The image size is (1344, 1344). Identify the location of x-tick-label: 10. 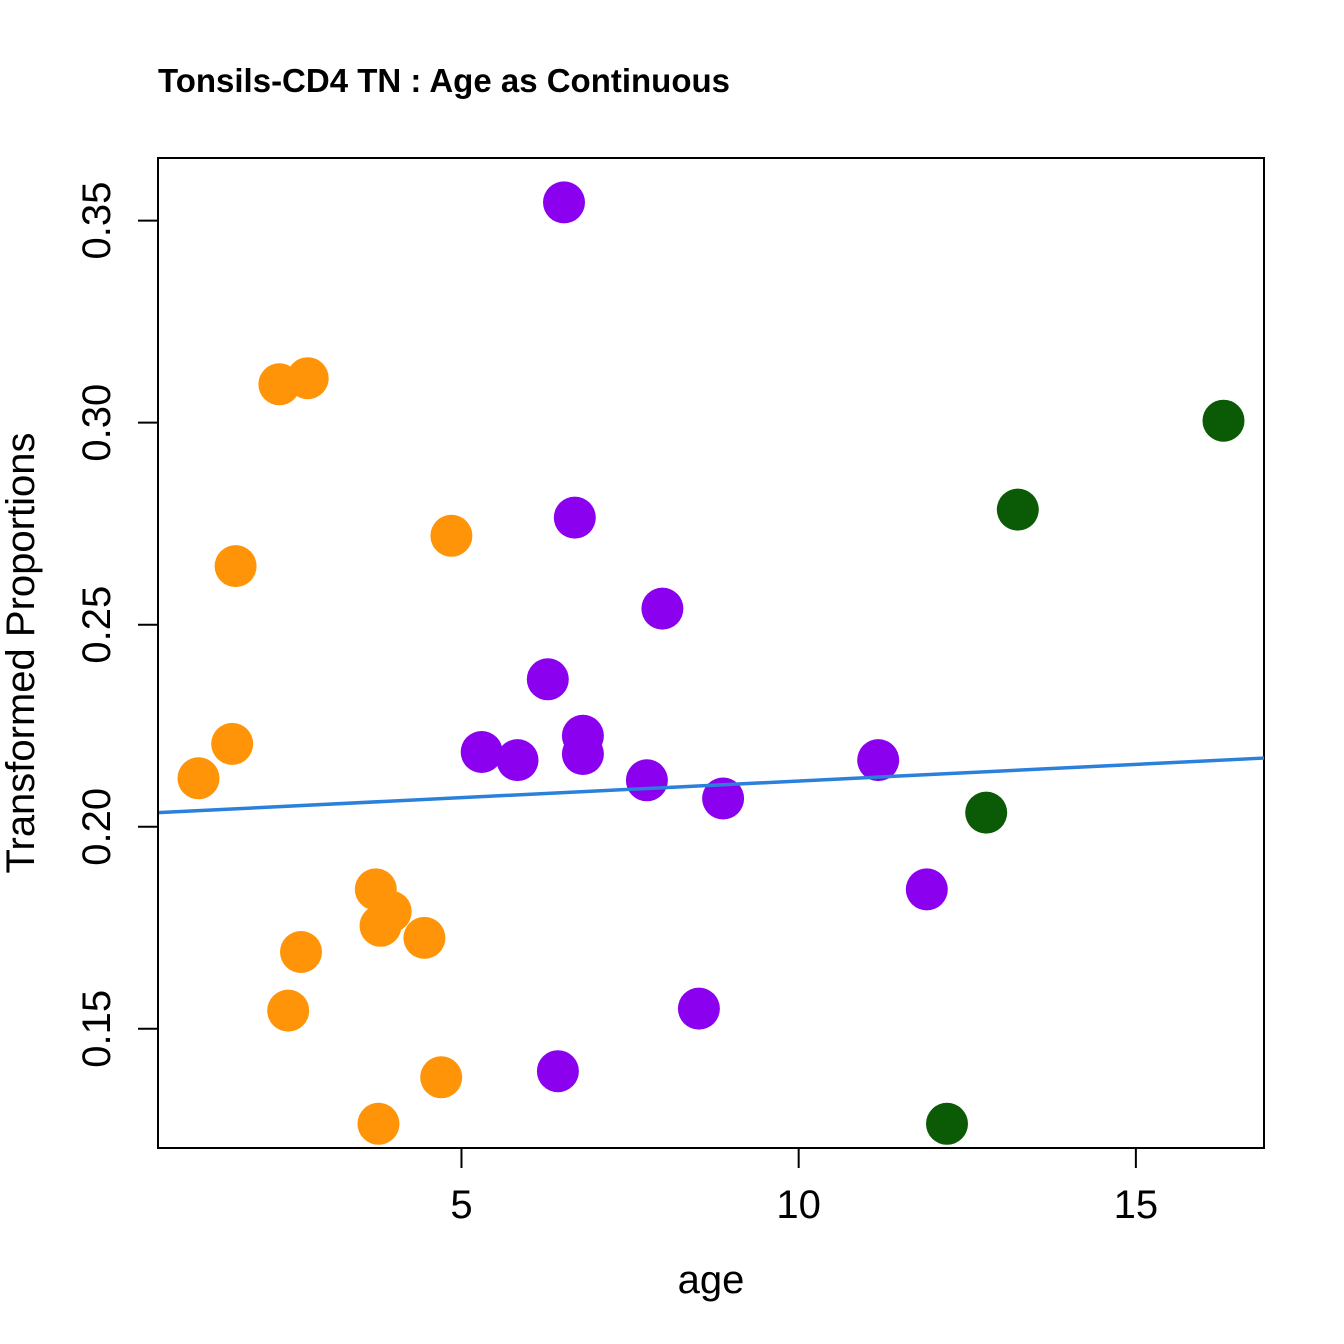
(798, 1205).